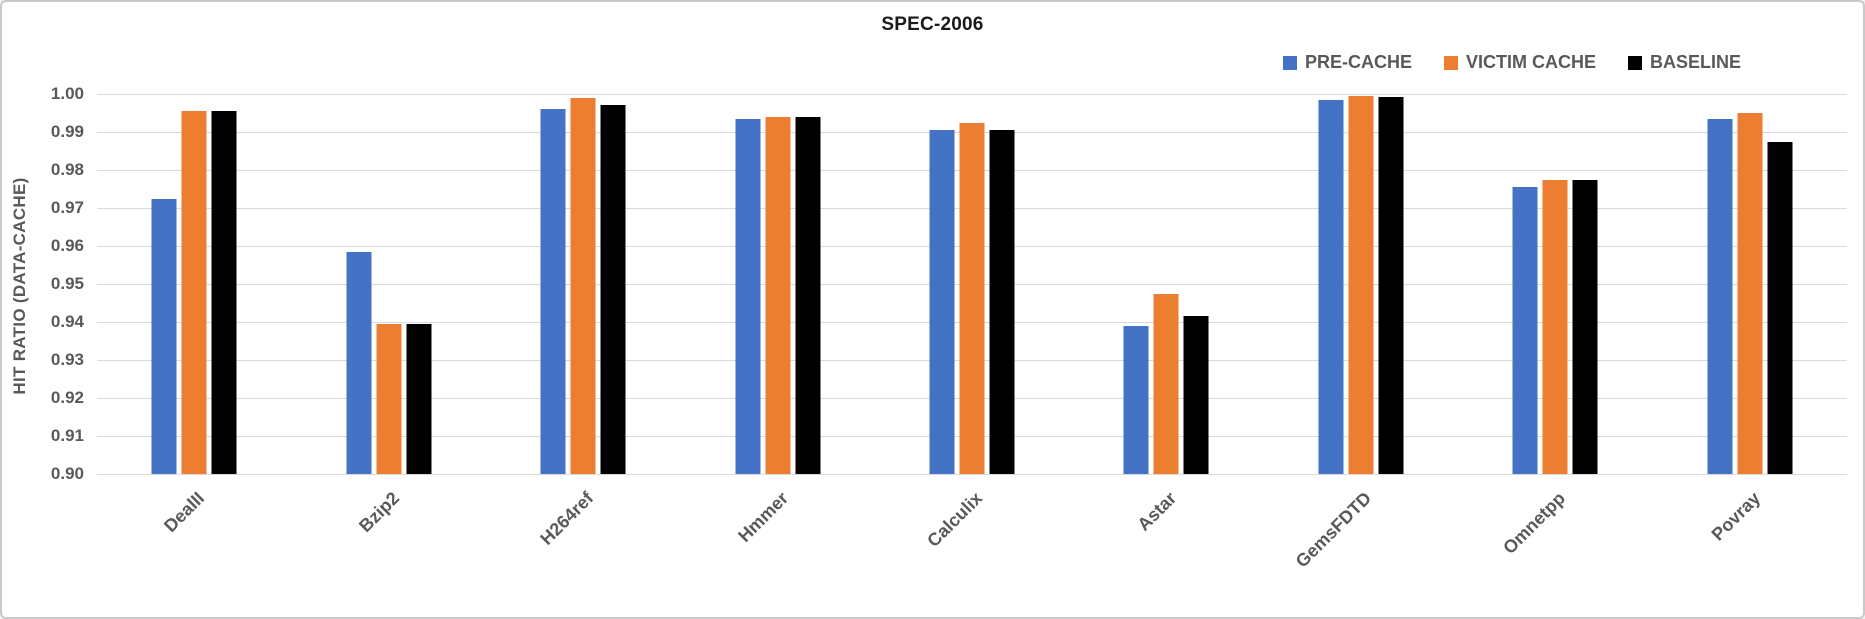 Image resolution: width=1865 pixels, height=619 pixels. I want to click on y-tick-label: 0.97, so click(67, 207).